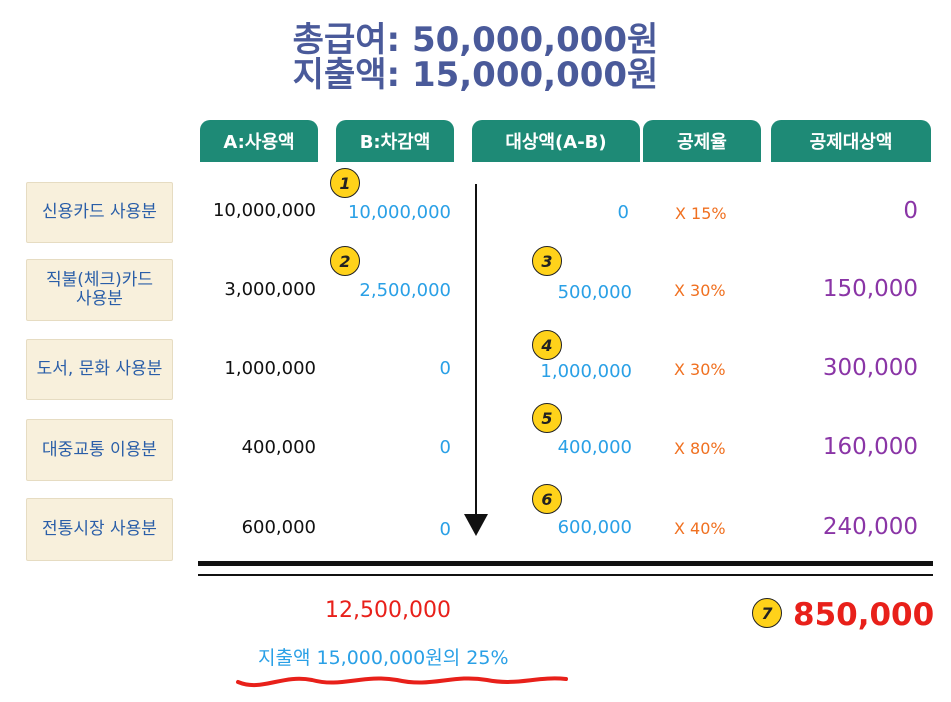 The height and width of the screenshot is (702, 951). I want to click on row-2-rate: X 30%, so click(700, 290).